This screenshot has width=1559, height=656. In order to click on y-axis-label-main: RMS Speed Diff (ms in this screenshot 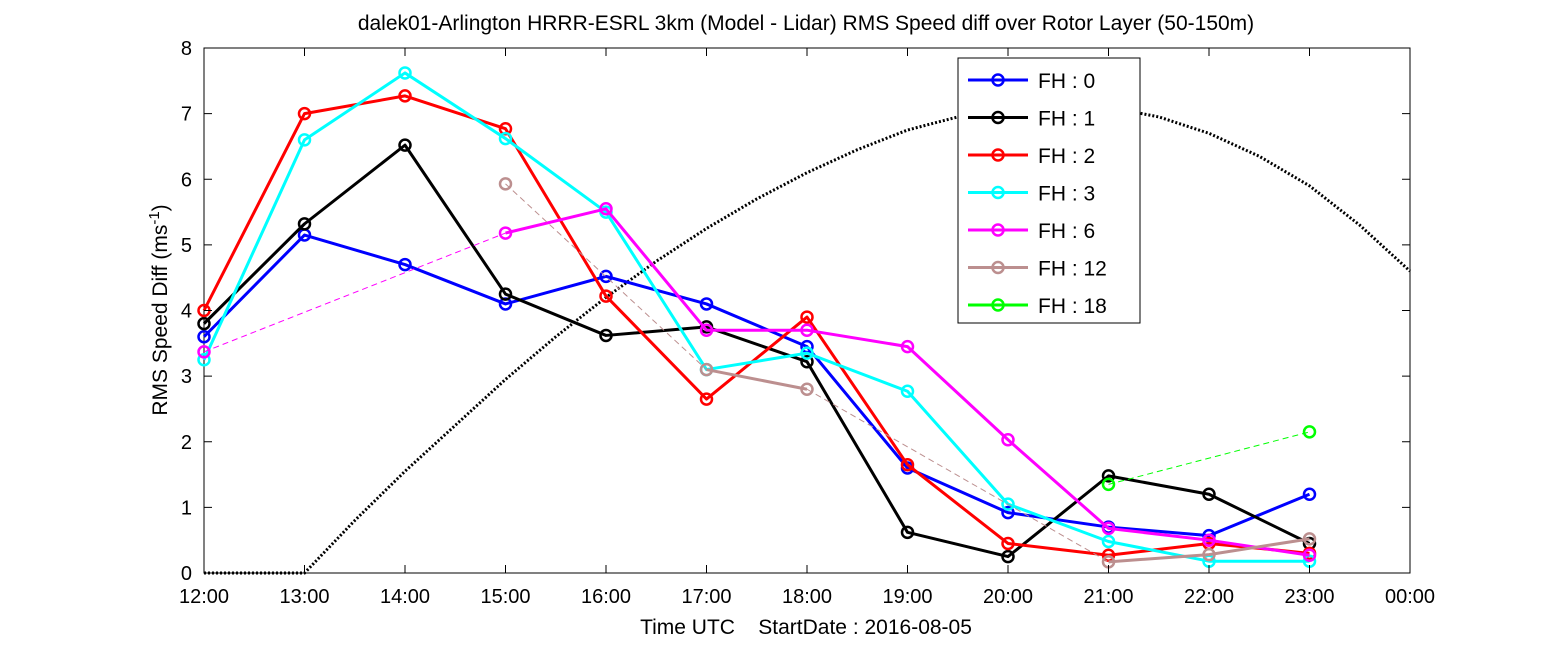, I will do `click(160, 320)`.